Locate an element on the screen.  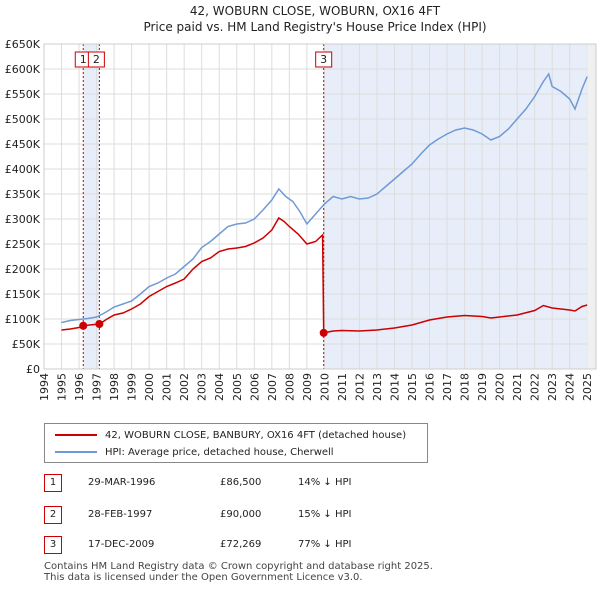
transaction-number: 2 is located at coordinates (53, 515).